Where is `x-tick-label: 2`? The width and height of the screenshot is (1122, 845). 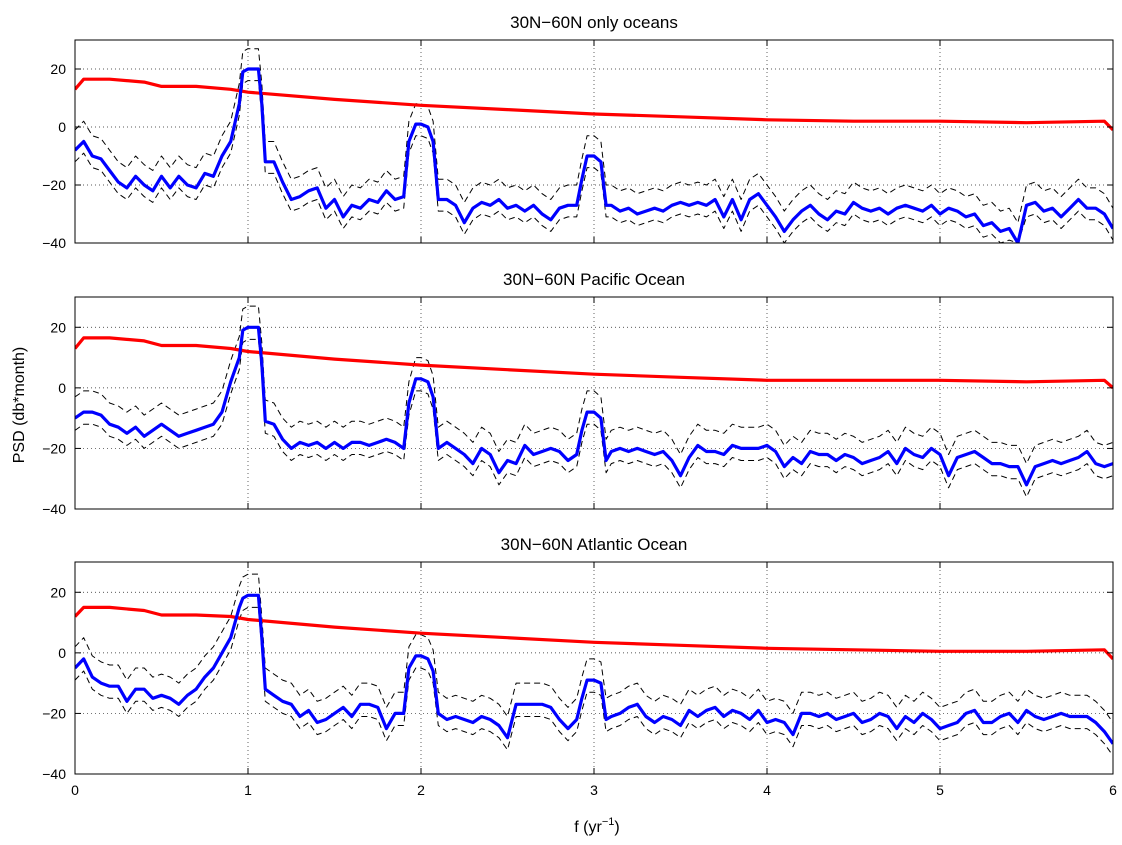 x-tick-label: 2 is located at coordinates (421, 790).